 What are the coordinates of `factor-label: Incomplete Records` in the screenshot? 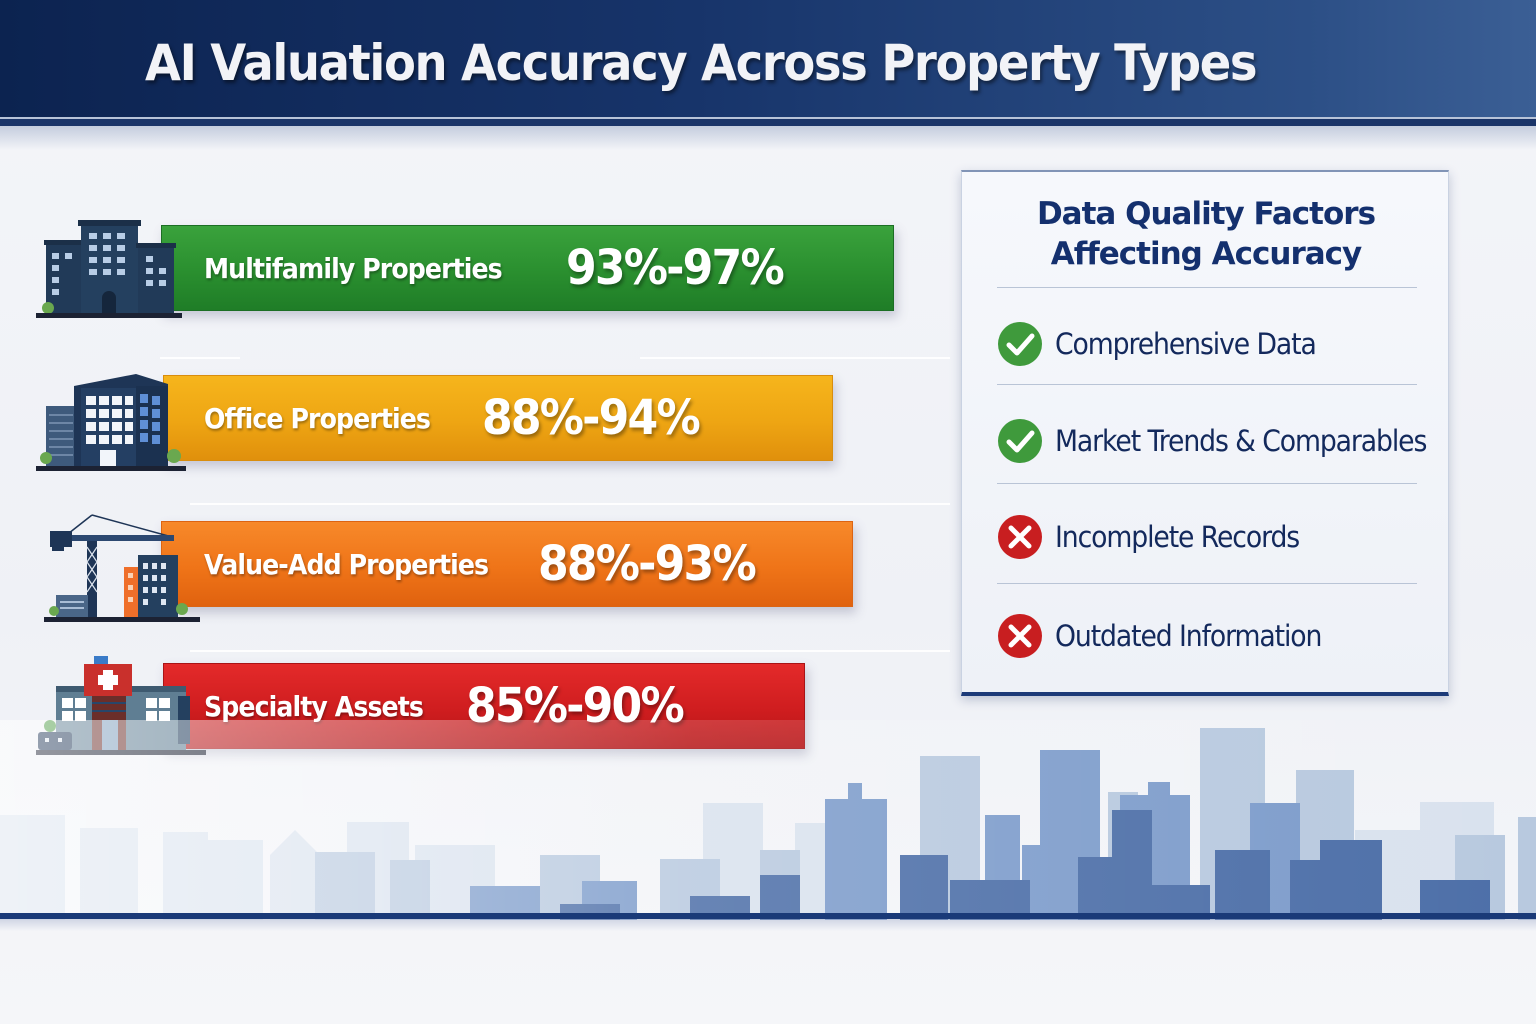 It's located at (1177, 537).